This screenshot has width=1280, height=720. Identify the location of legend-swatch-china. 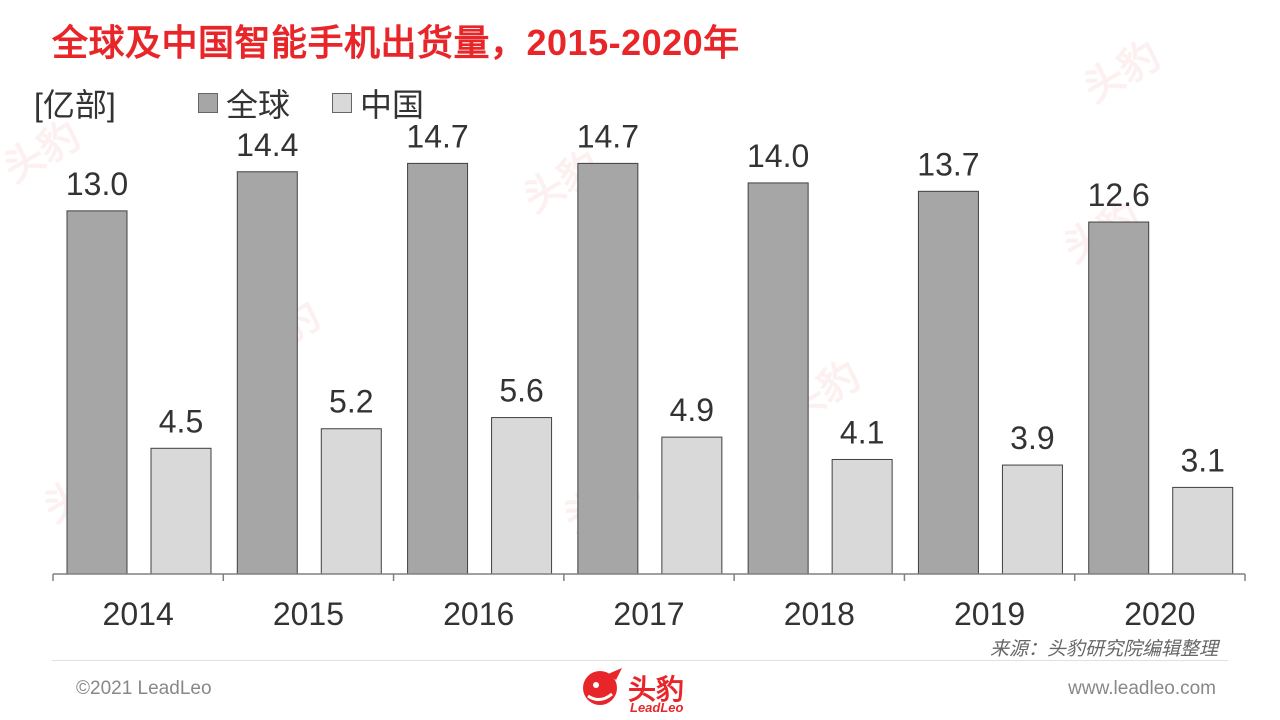
(342, 103).